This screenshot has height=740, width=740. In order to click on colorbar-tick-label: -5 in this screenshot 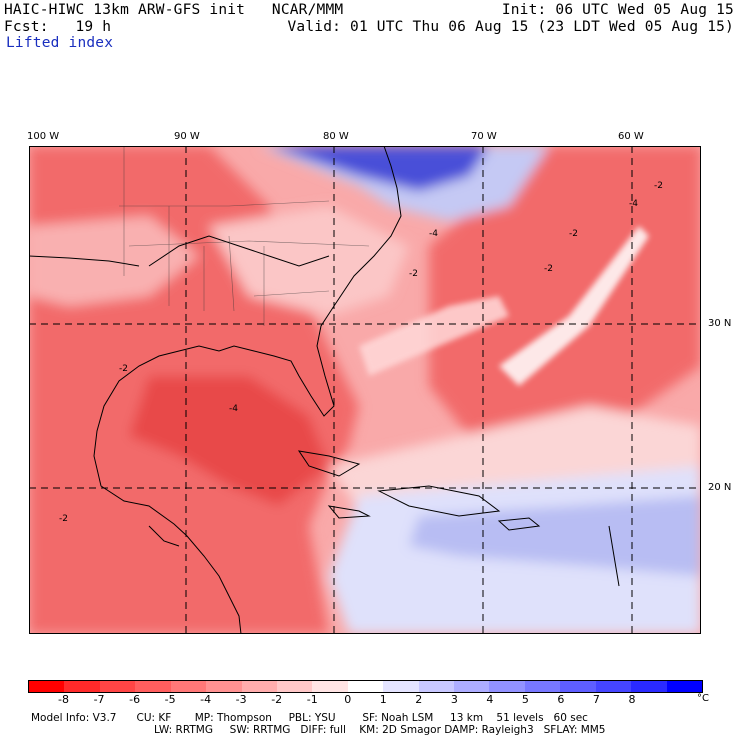, I will do `click(170, 699)`.